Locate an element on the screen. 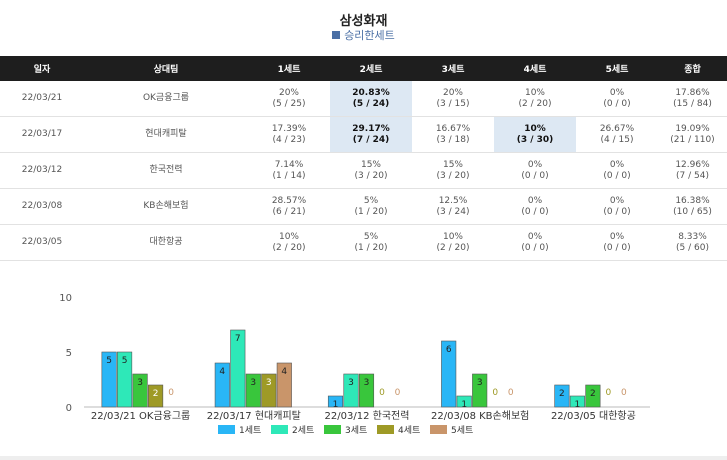 Image resolution: width=727 pixels, height=460 pixels. total-ratio: (5 / 60) is located at coordinates (692, 247).